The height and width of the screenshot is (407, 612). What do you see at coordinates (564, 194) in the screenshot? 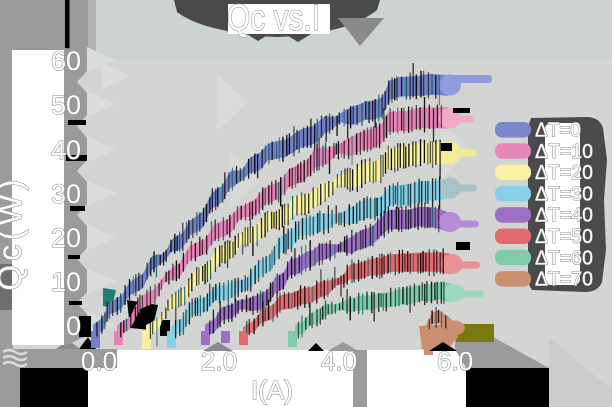
I see `svg-text: ΔT=30` at bounding box center [564, 194].